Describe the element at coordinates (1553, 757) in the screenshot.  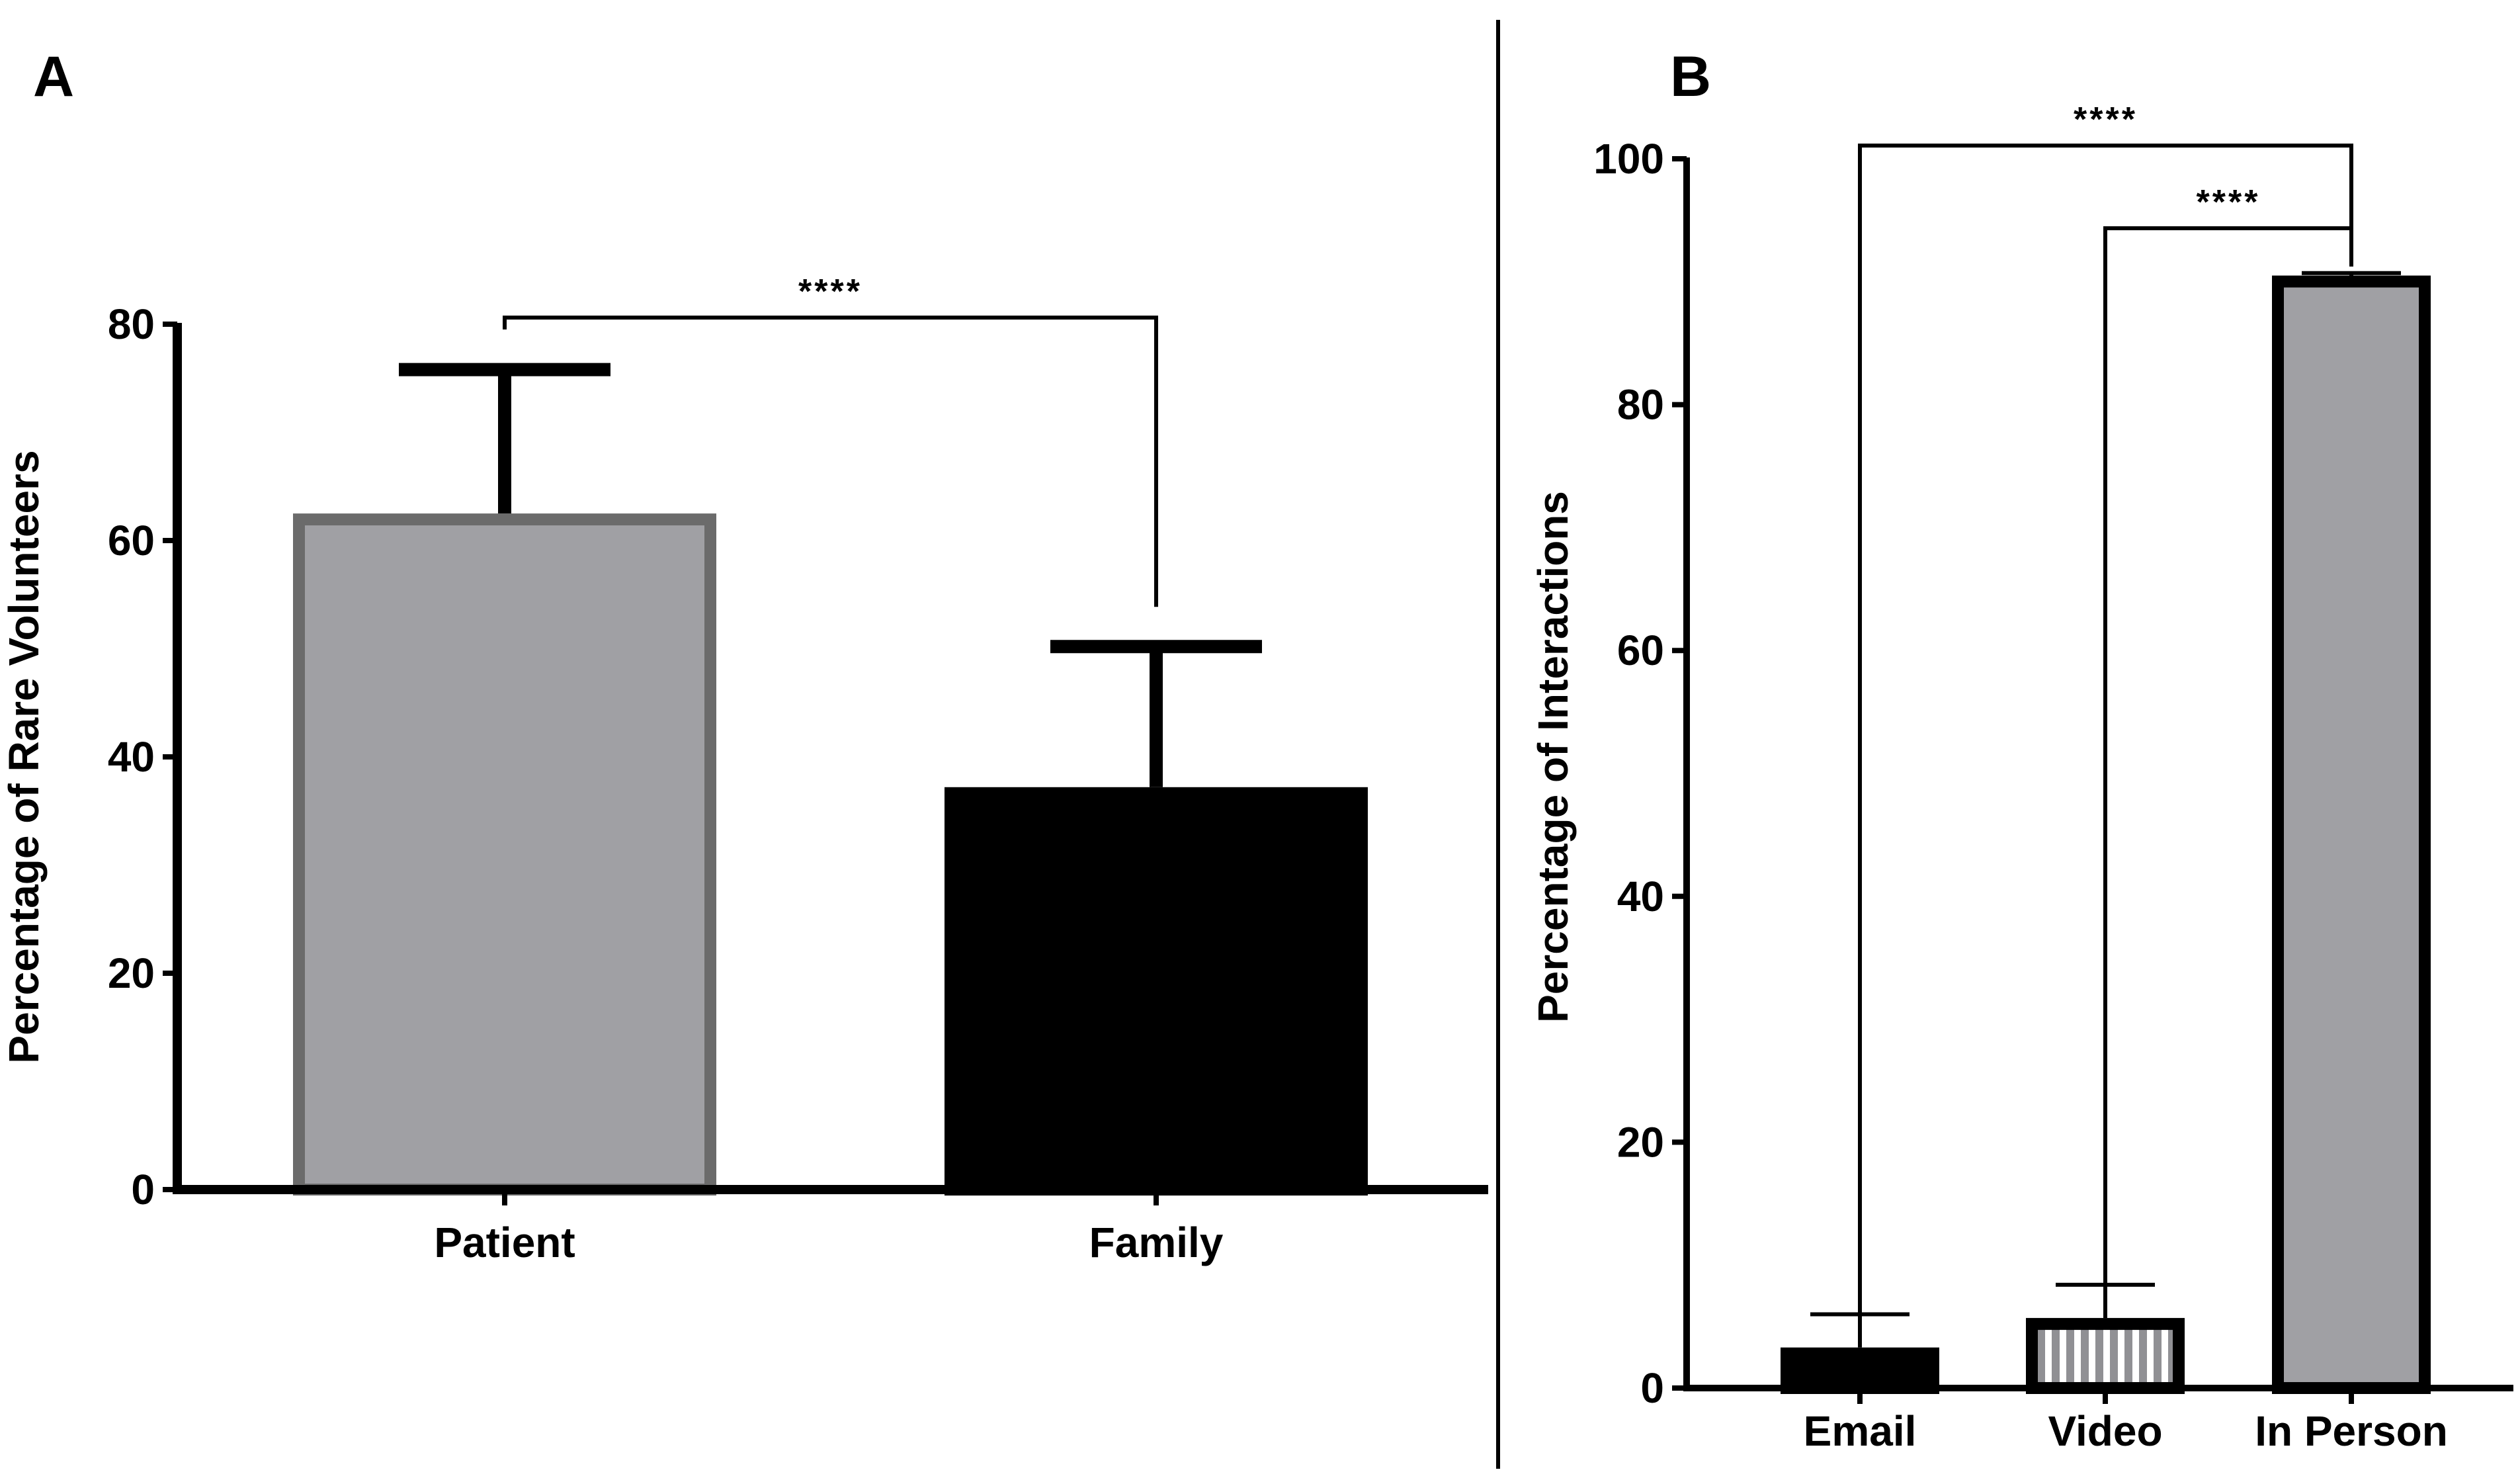
I see `y-axis-title: Percentage of Interactions` at that location.